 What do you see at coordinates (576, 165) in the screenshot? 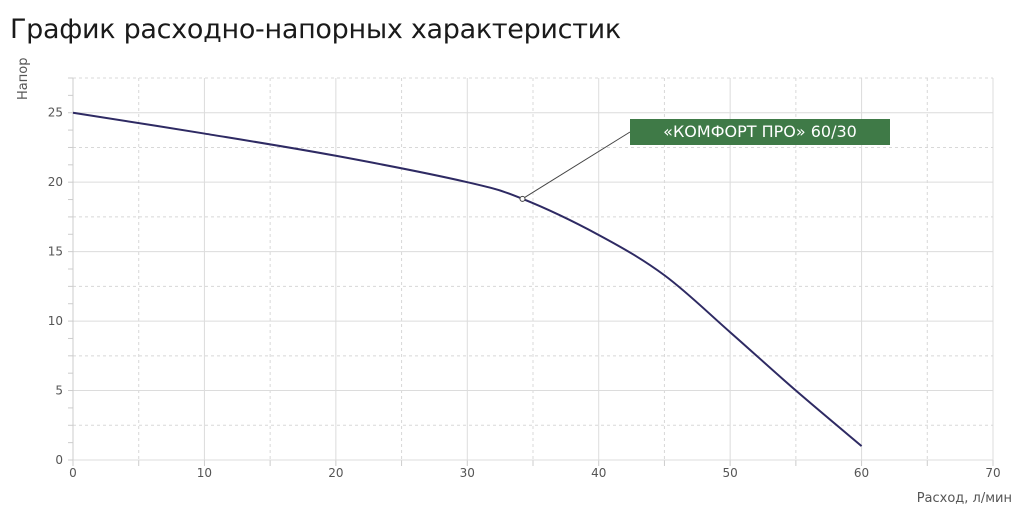
I see `annotation-leader-line` at bounding box center [576, 165].